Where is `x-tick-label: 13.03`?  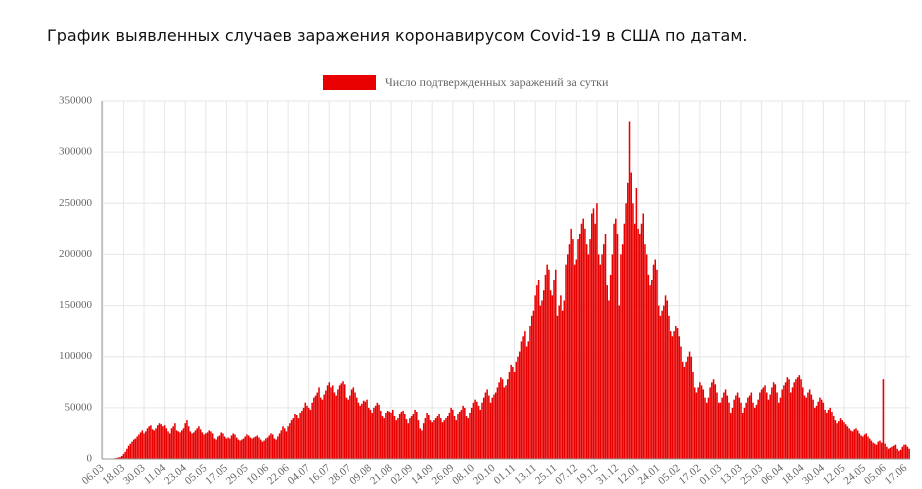 x-tick-label: 13.03 is located at coordinates (731, 474).